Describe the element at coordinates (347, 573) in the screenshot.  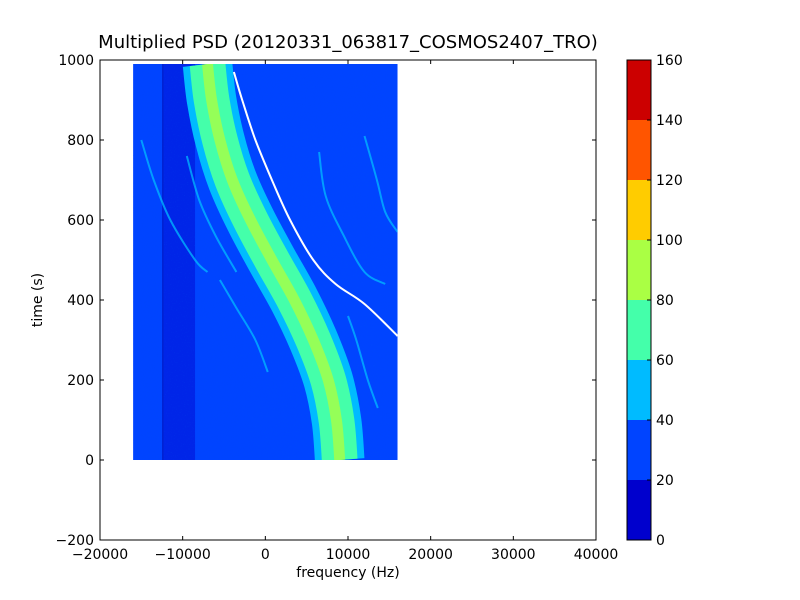
I see `x-axis-label: frequency (Hz)` at that location.